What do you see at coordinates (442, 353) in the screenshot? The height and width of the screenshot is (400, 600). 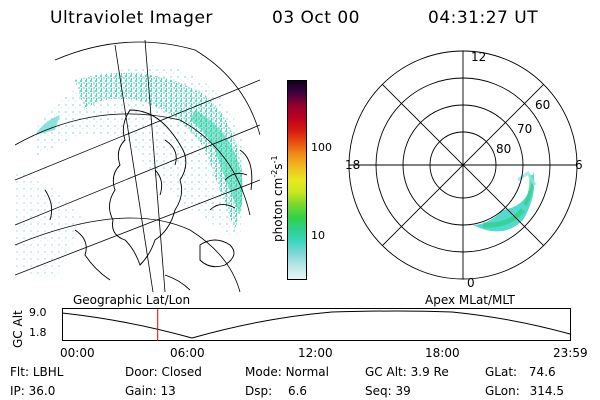 I see `orbit-xtick-1800: 18:00` at bounding box center [442, 353].